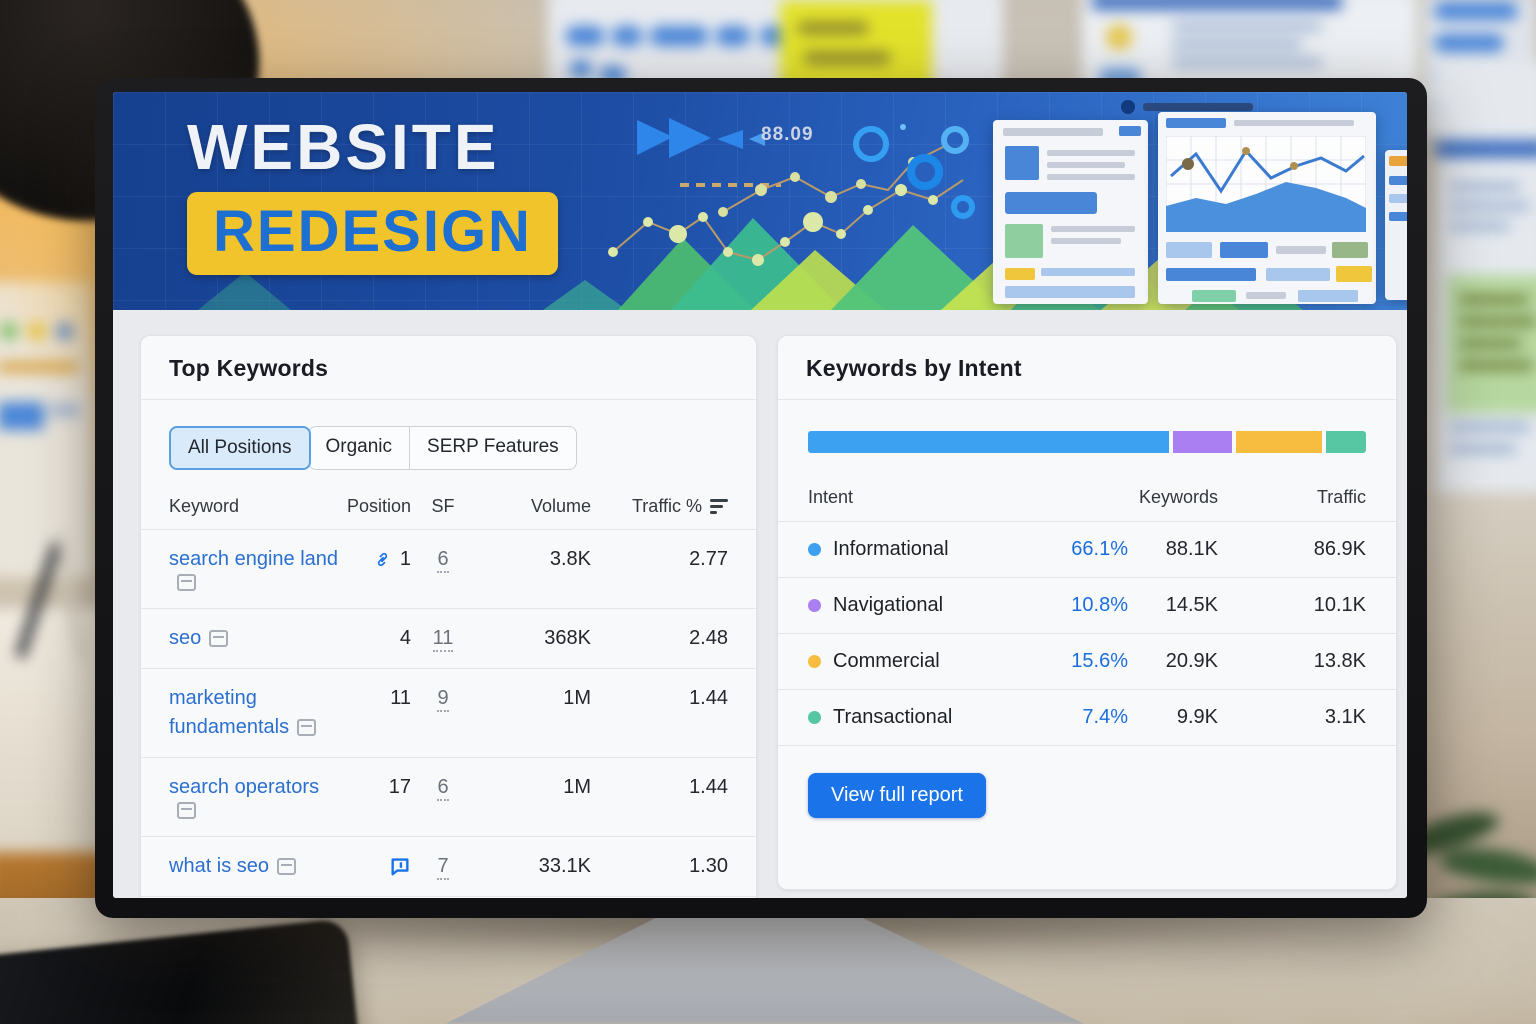 This screenshot has width=1536, height=1024. Describe the element at coordinates (492, 448) in the screenshot. I see `tab-serp-features: SERP Features` at that location.